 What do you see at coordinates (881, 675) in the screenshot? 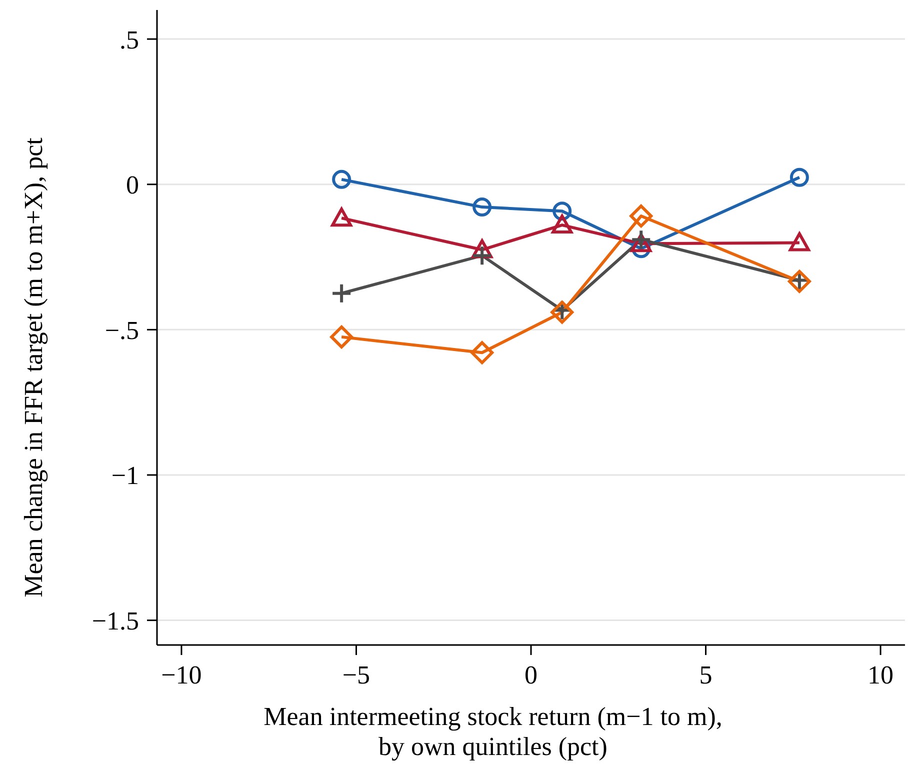
I see `x-tick-label: 10` at bounding box center [881, 675].